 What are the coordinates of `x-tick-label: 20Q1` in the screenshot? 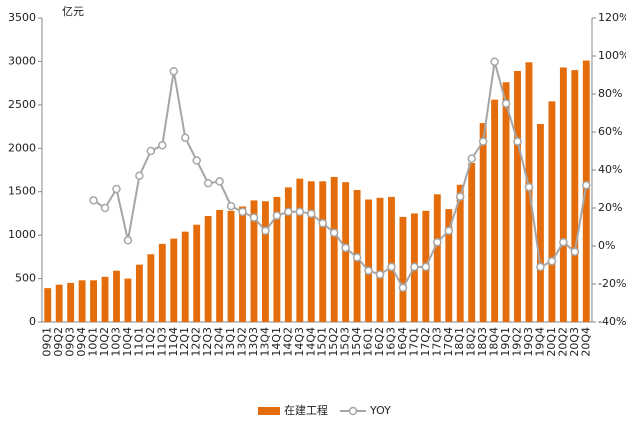 It's located at (551, 342).